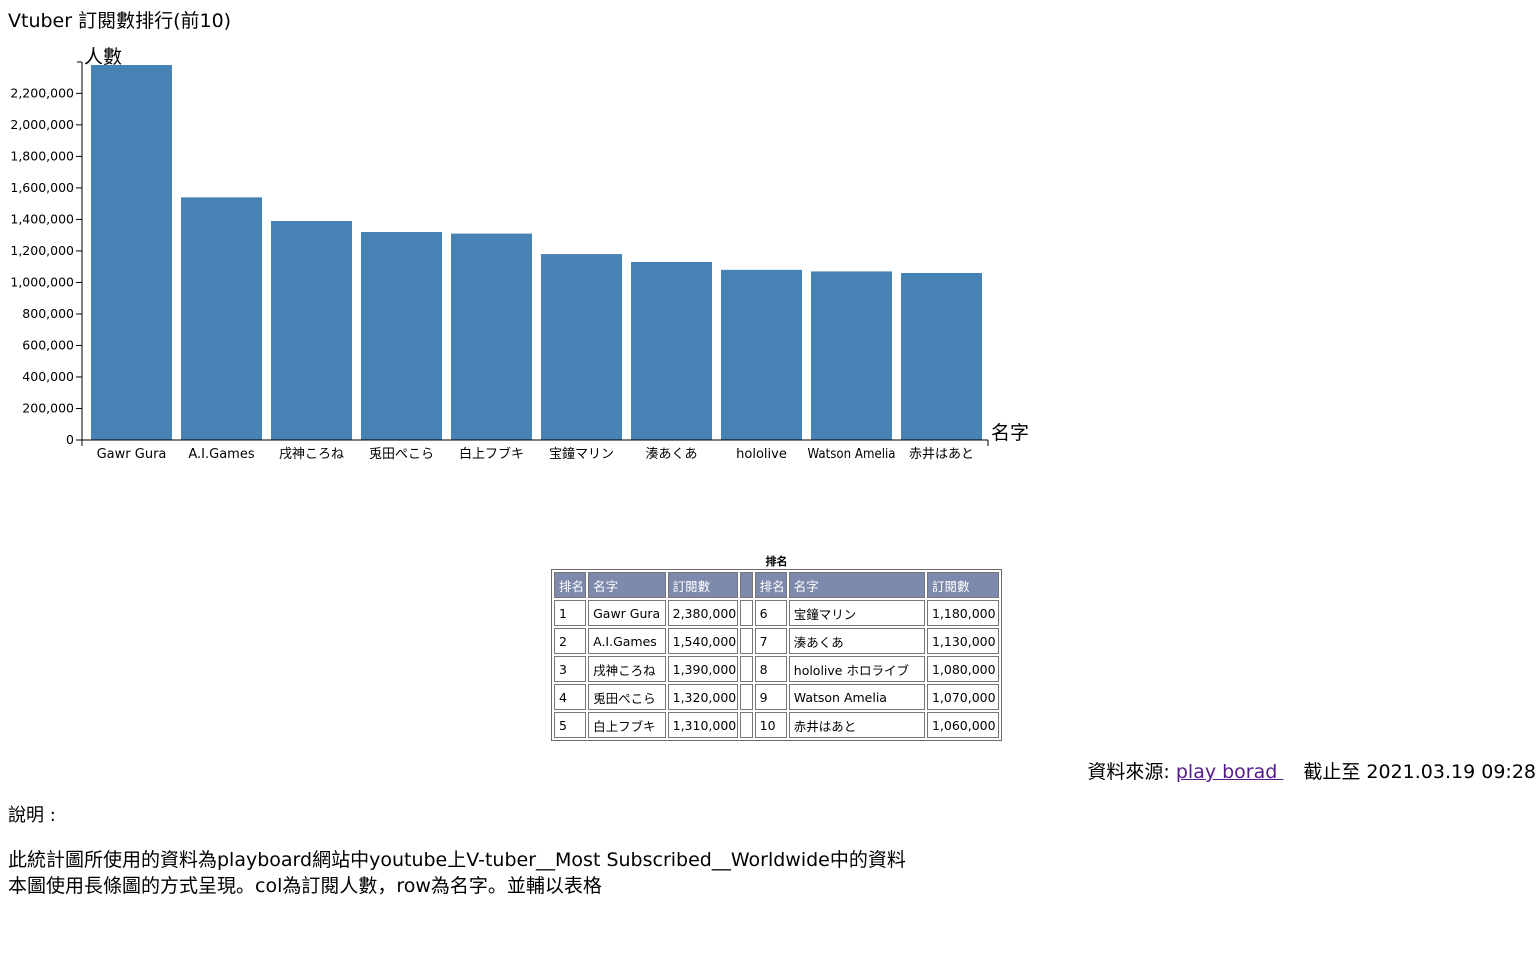 The image size is (1536, 953). Describe the element at coordinates (962, 641) in the screenshot. I see `table-cell: 1,130,000` at that location.